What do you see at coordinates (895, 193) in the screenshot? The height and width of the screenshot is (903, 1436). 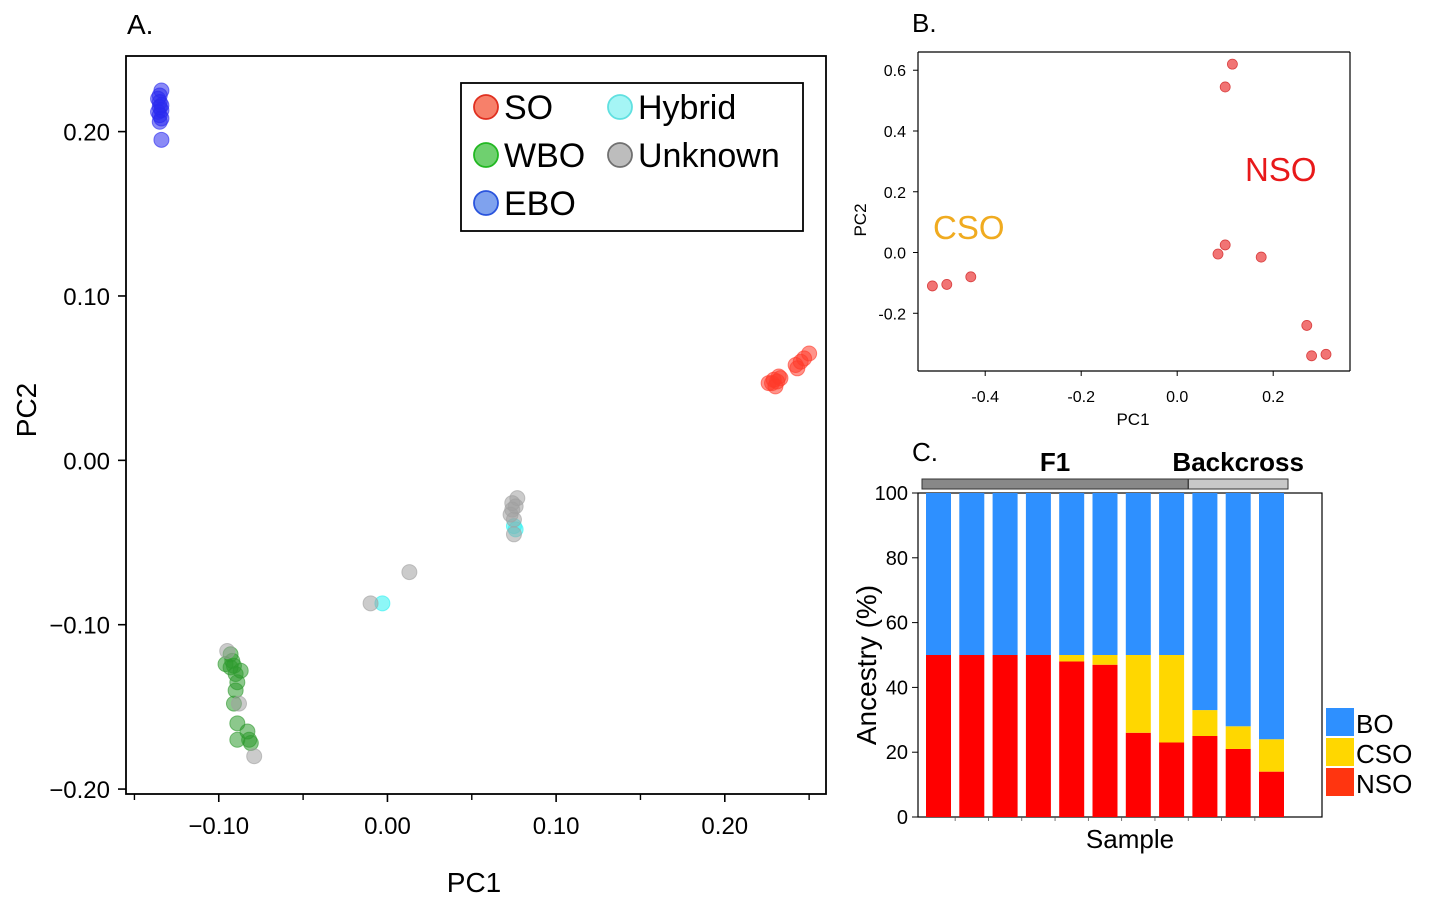 I see `y-tick-label: 0.2` at bounding box center [895, 193].